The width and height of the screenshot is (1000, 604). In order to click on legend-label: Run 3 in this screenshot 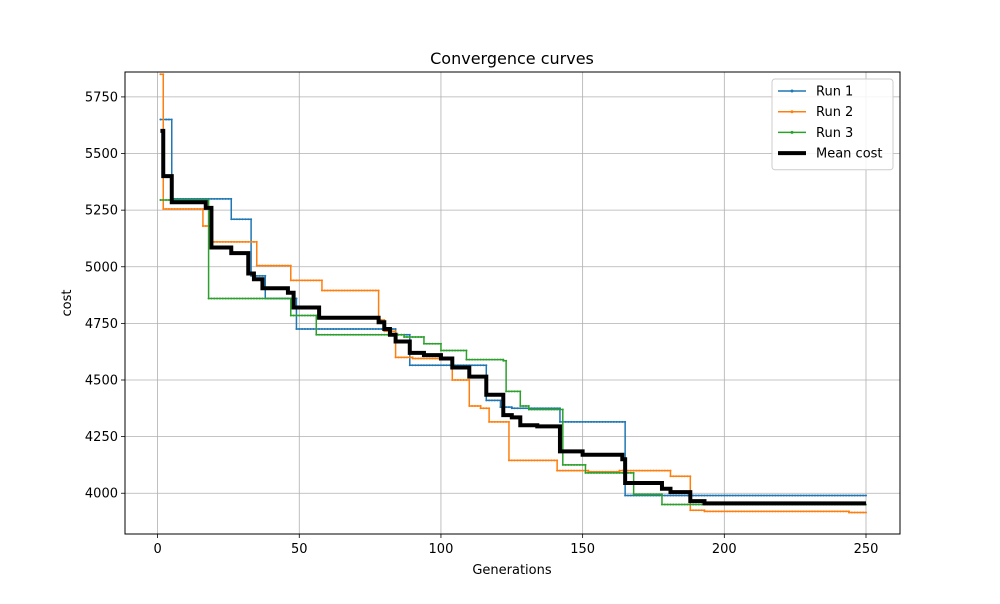, I will do `click(834, 133)`.